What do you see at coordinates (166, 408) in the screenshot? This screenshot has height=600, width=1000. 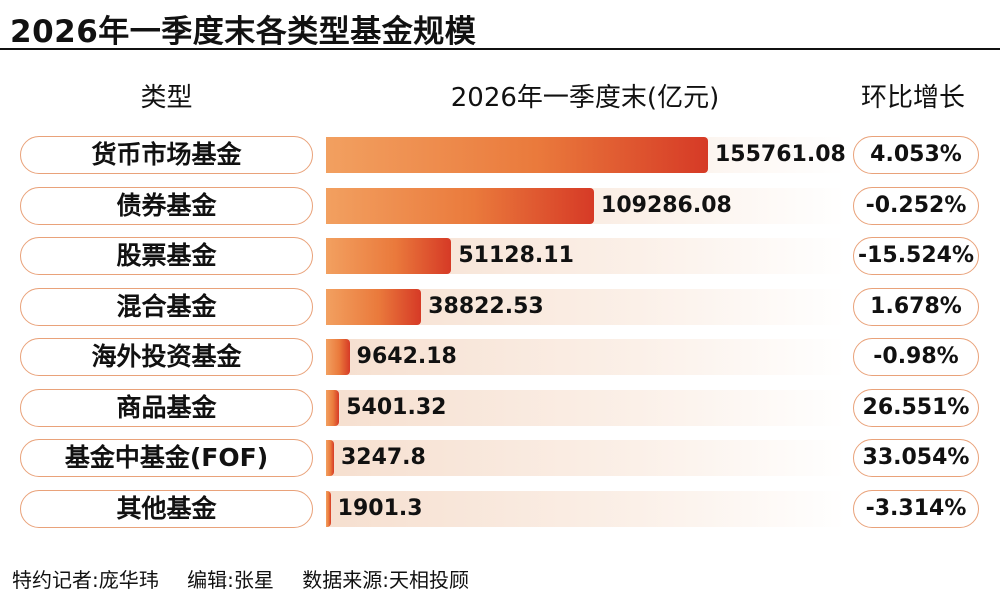 I see `category-label: 商品基金` at bounding box center [166, 408].